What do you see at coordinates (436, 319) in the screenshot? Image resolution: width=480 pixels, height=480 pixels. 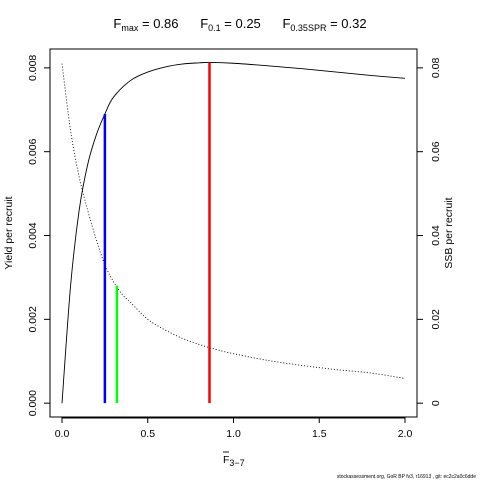 I see `y-right-tick-label: 0.02` at bounding box center [436, 319].